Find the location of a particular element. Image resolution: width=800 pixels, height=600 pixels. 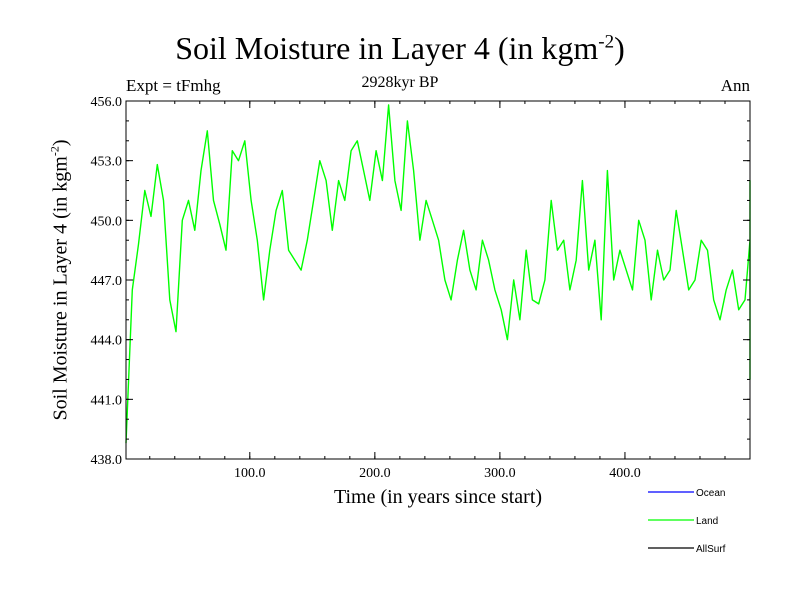

x-tick-label: 200.0 is located at coordinates (375, 473).